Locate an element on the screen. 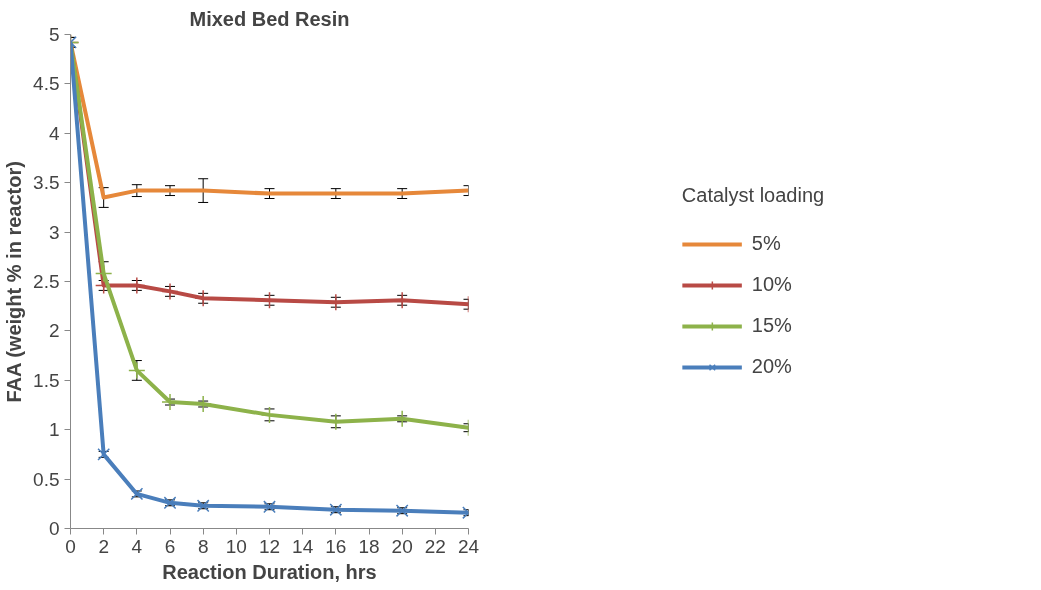  x-axis-title: Reaction Duration, hrs is located at coordinates (269, 571).